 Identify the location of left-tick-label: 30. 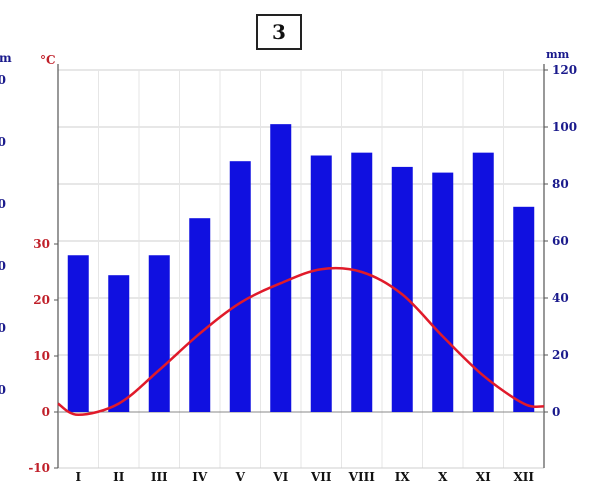
(41, 244).